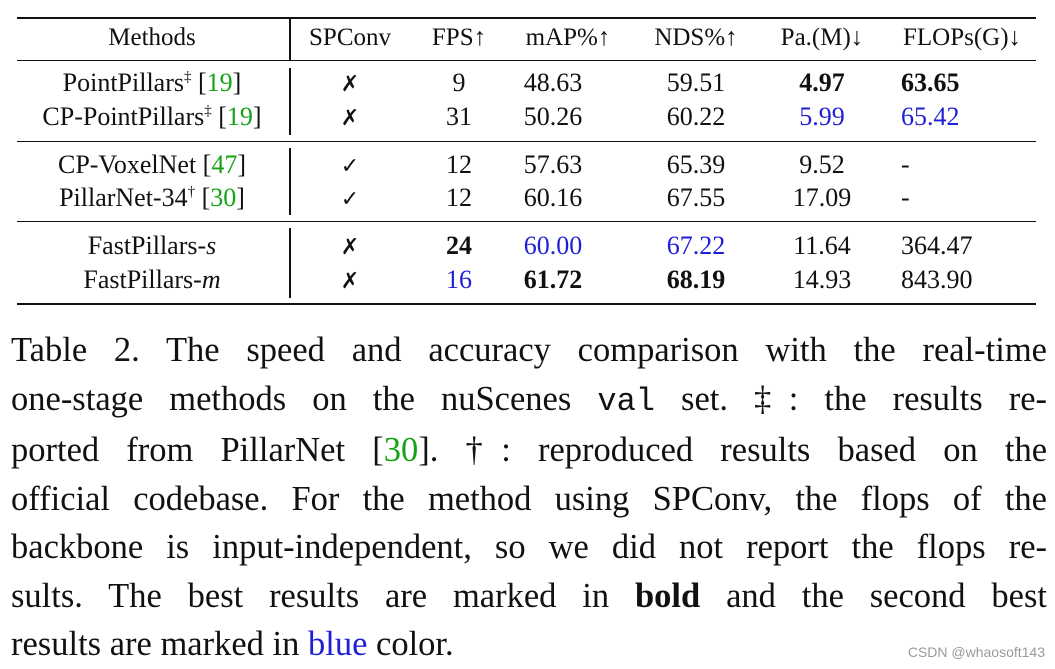 This screenshot has height=669, width=1055. What do you see at coordinates (976, 652) in the screenshot?
I see `watermark: CSDN @whaosoft143` at bounding box center [976, 652].